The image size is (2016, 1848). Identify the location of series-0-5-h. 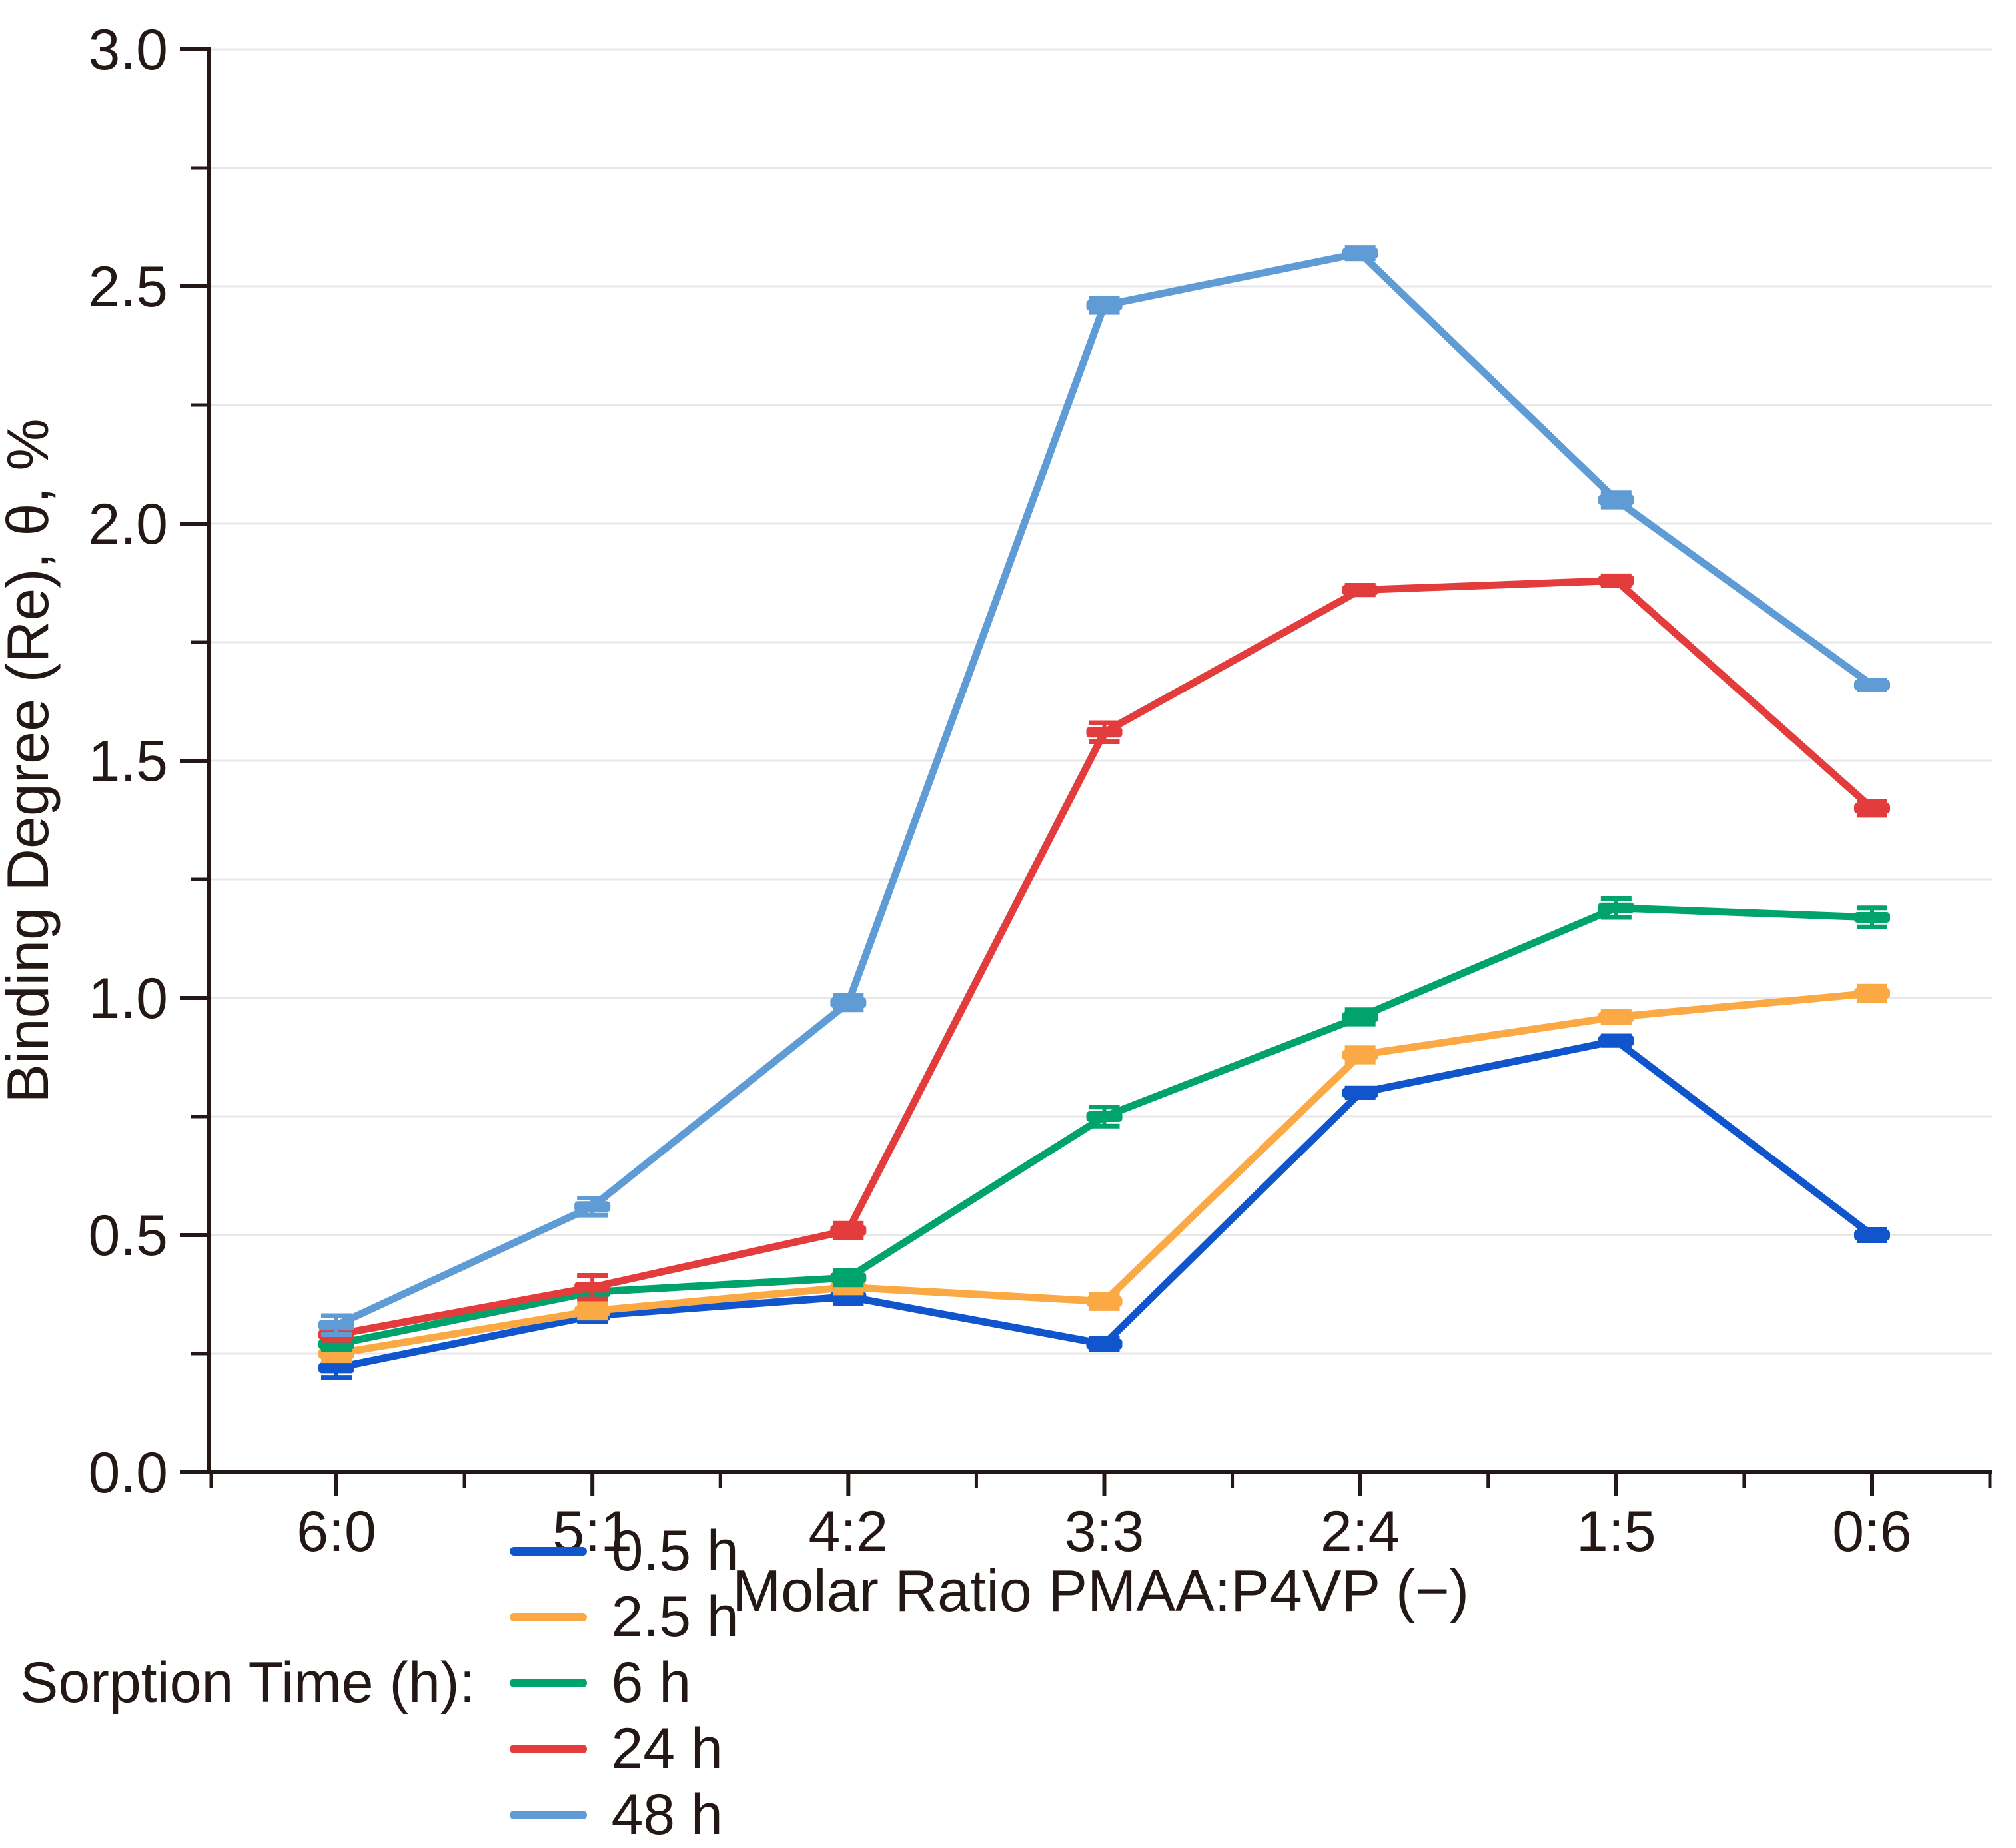
(1104, 1206).